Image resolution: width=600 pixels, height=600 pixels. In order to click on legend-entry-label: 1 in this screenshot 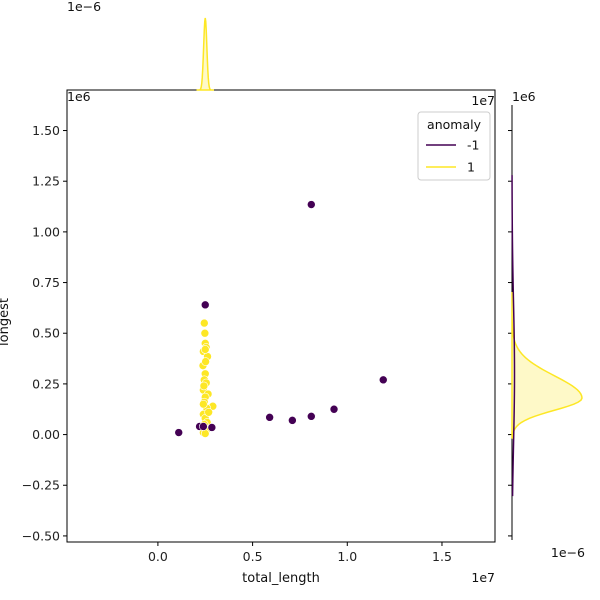, I will do `click(471, 167)`.